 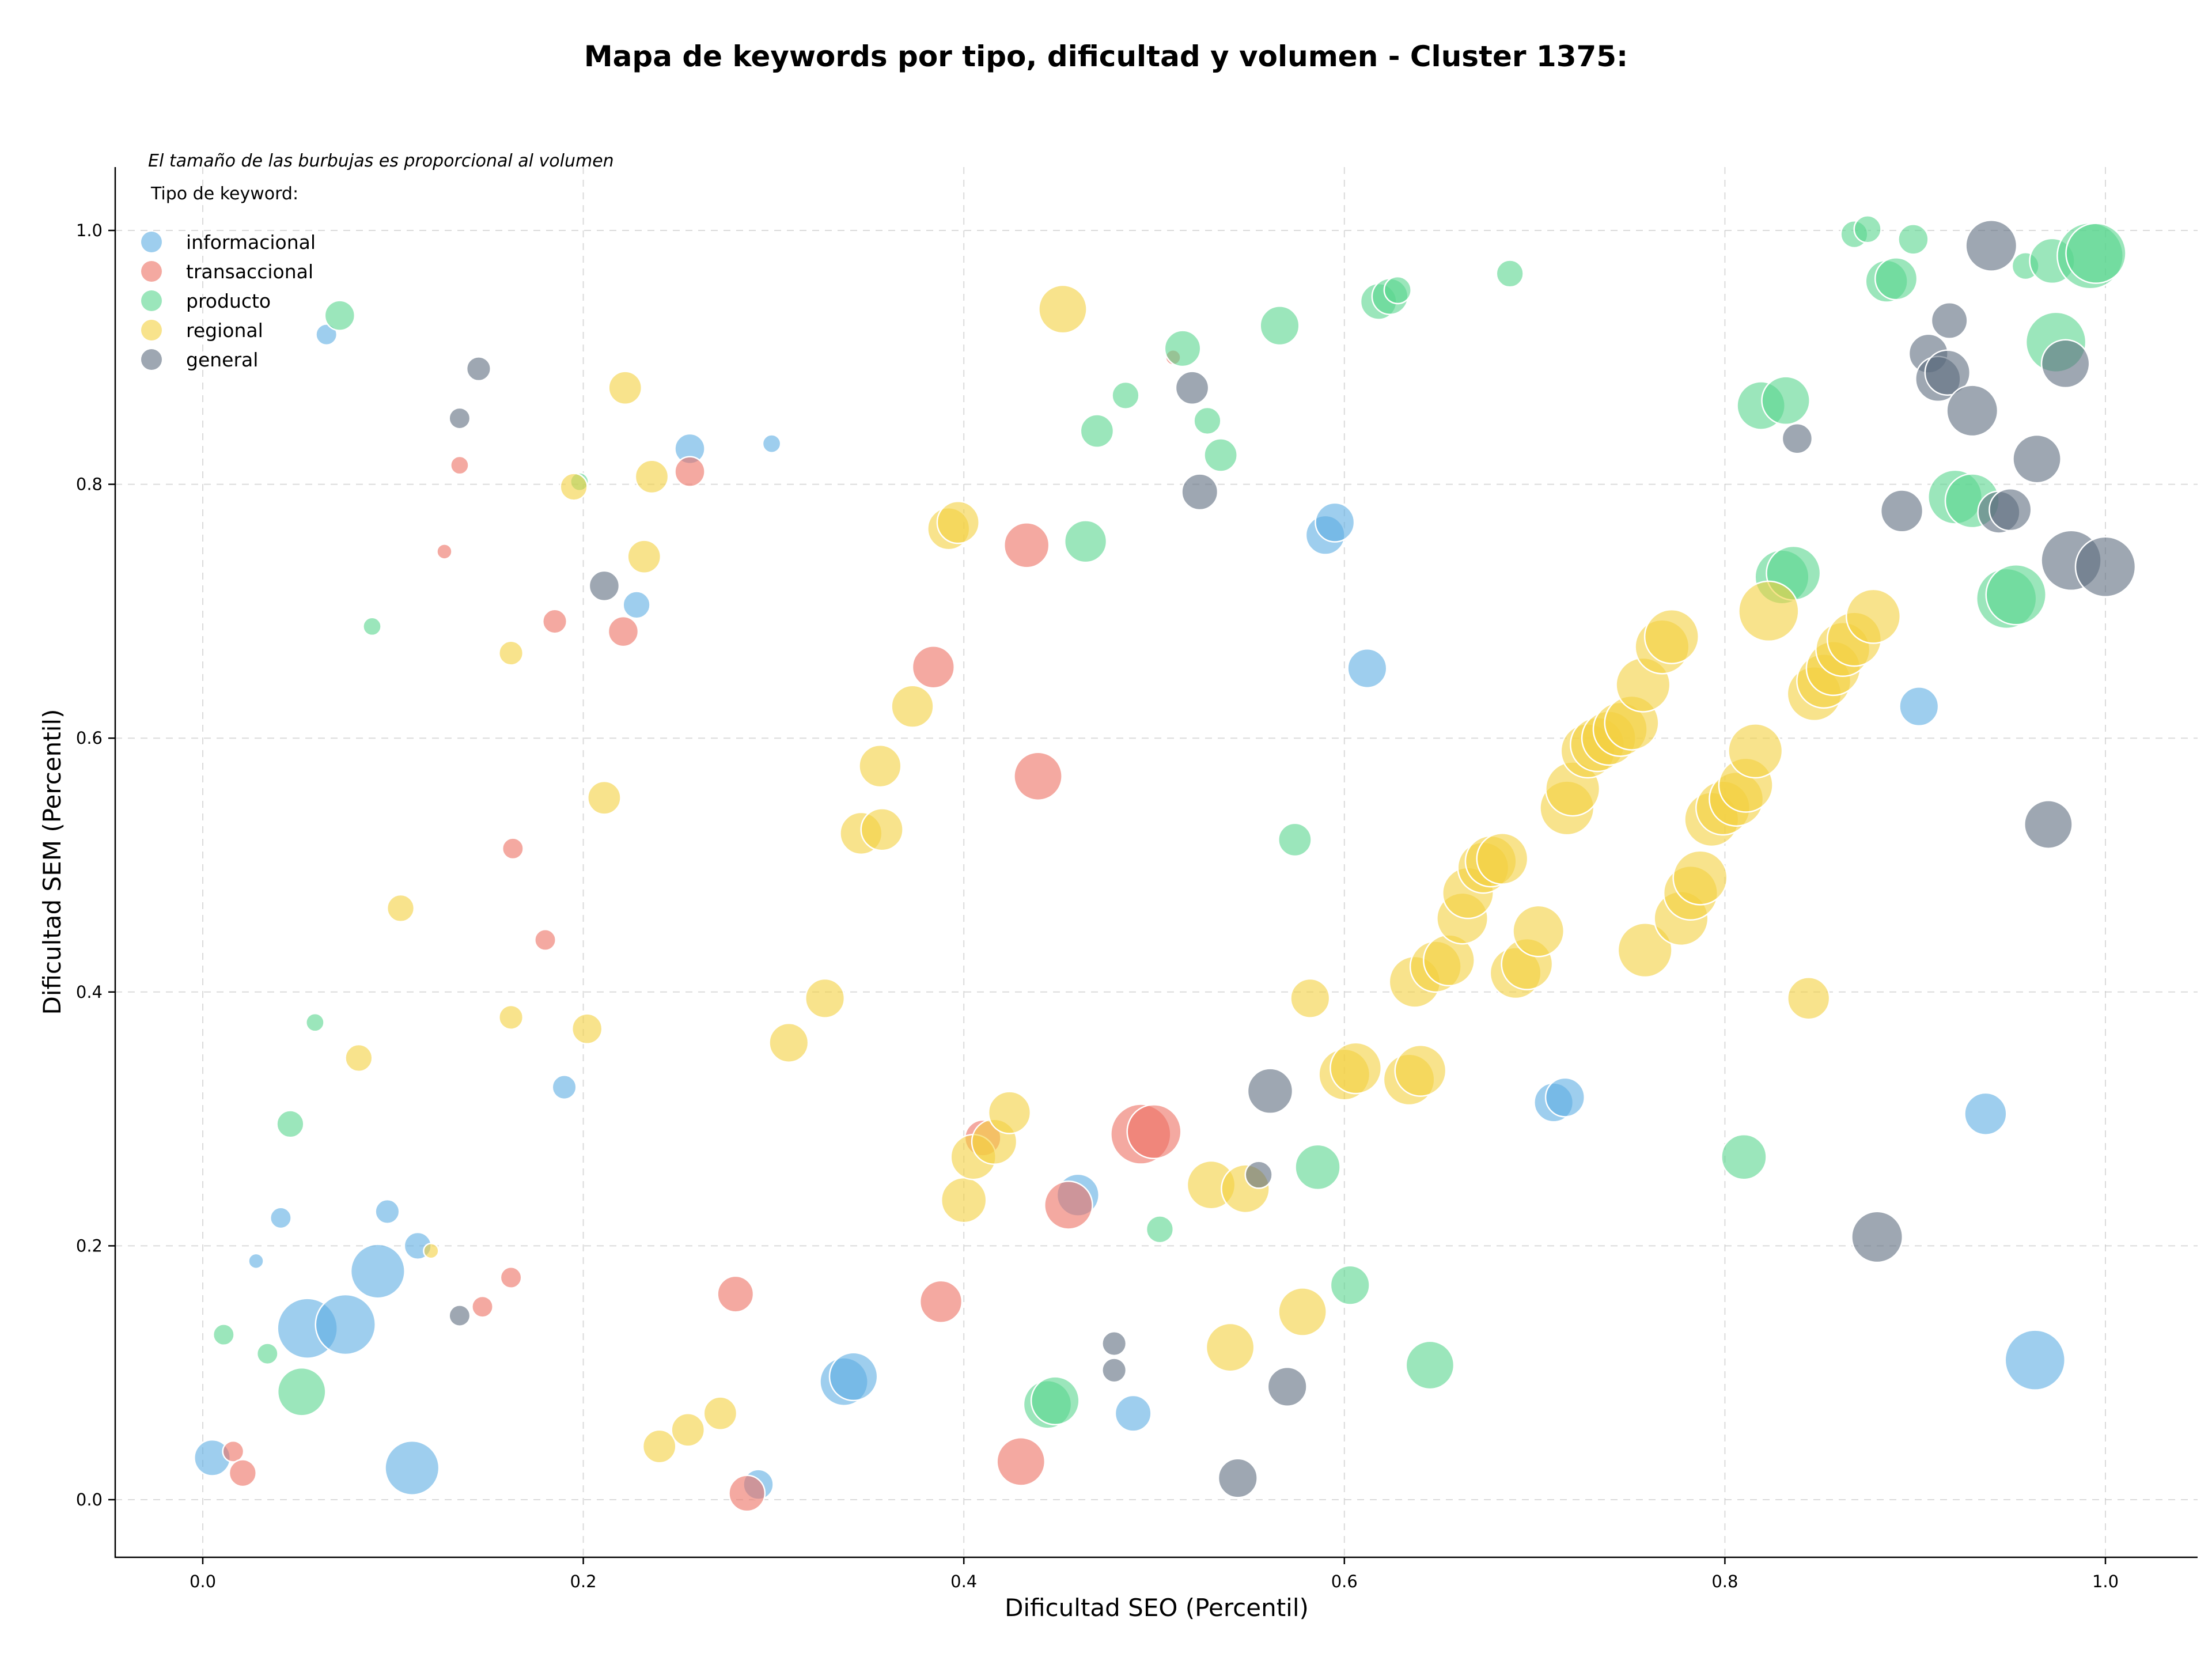 What do you see at coordinates (52, 862) in the screenshot?
I see `y-axis-label: Dificultad SEM (Percentil)` at bounding box center [52, 862].